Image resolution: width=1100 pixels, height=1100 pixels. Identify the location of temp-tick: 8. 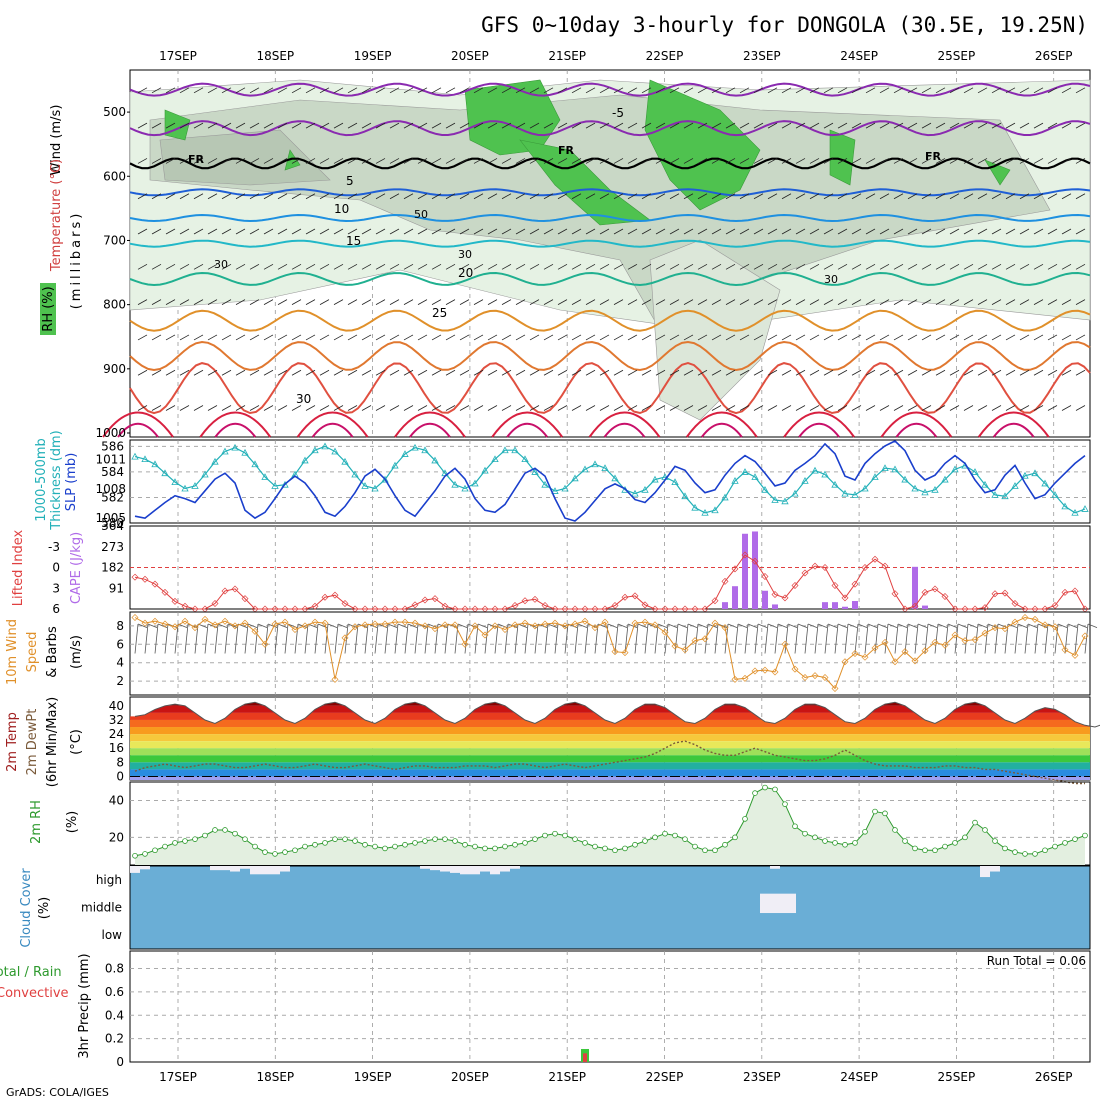
(120, 762).